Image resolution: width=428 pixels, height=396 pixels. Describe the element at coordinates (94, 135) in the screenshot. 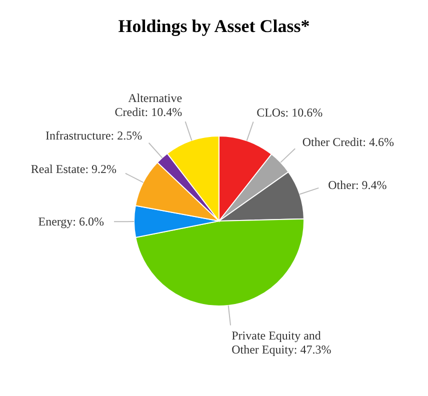

I see `slice-label: Infrastructure: 2.5%` at that location.